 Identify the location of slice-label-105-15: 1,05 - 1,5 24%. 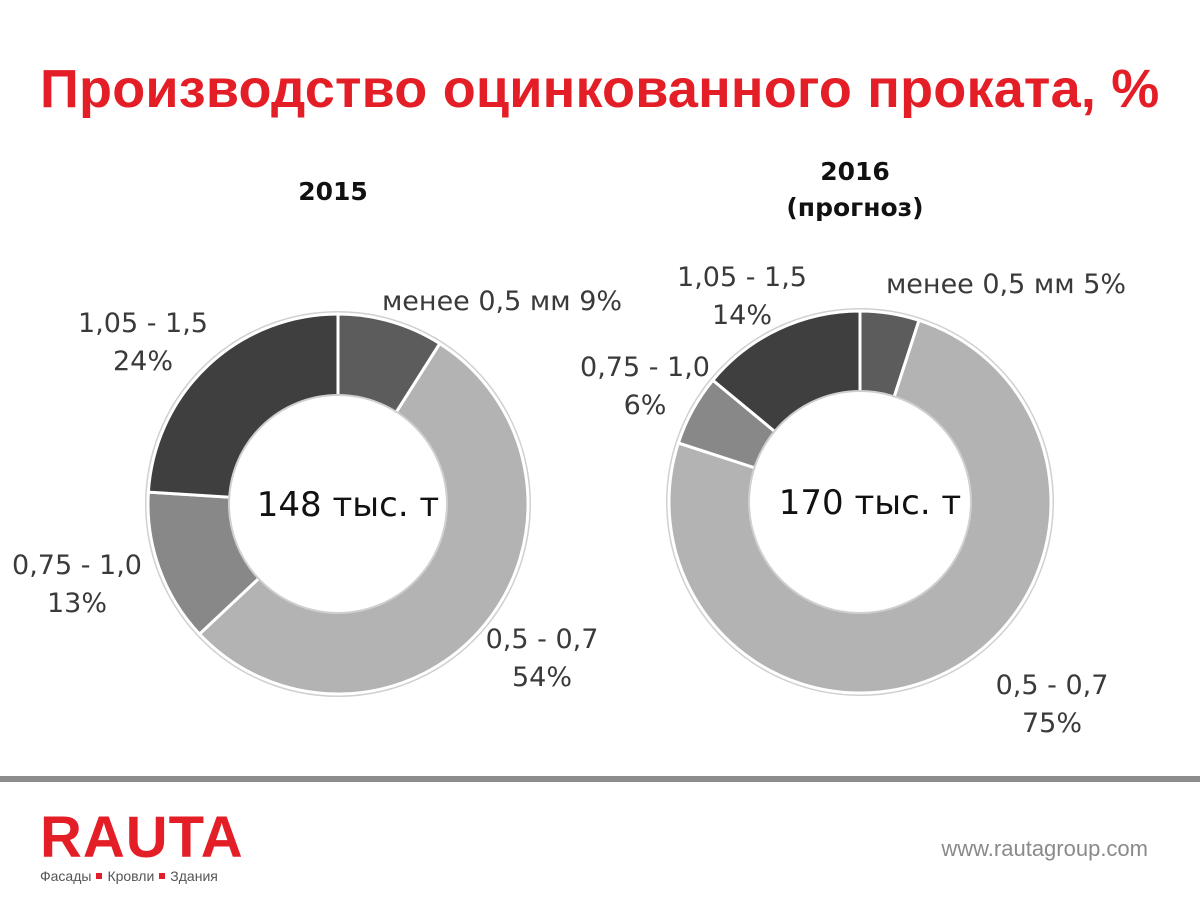
(143, 342).